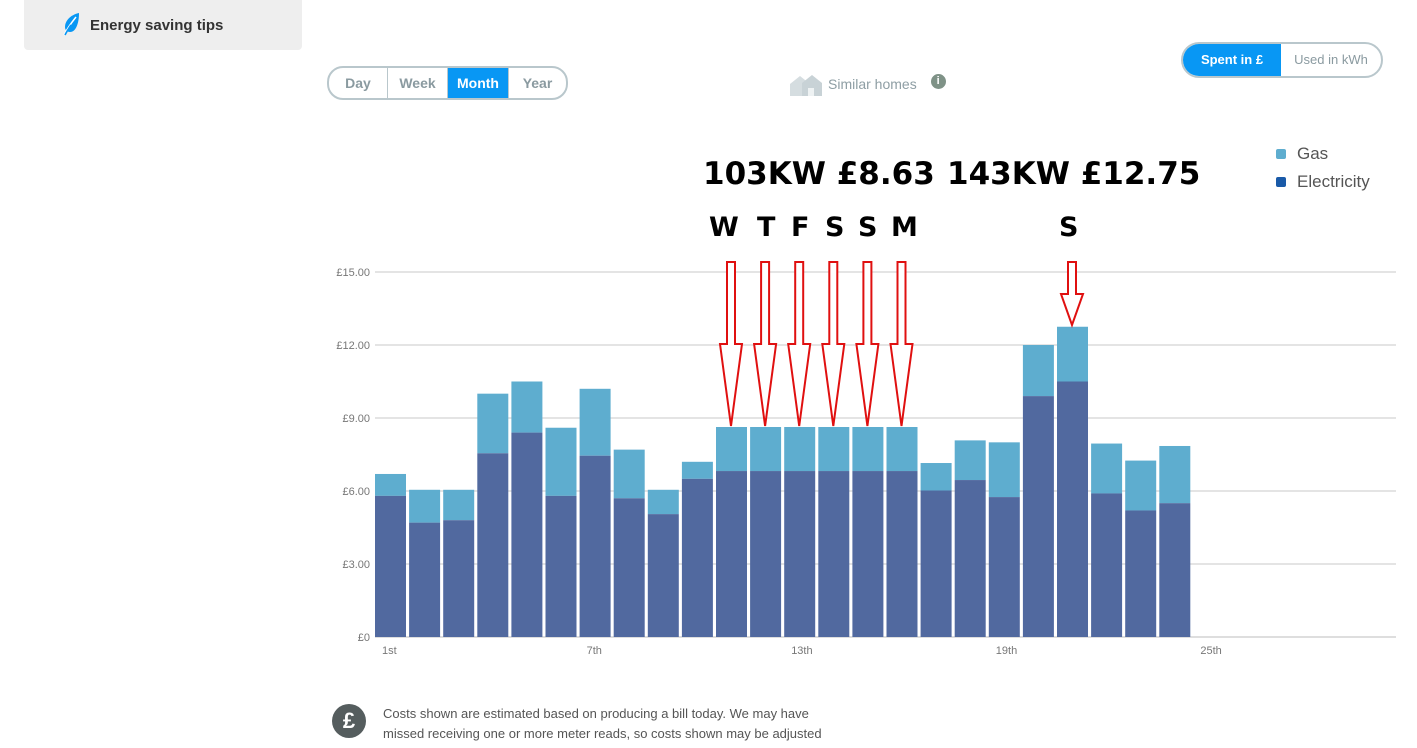 The height and width of the screenshot is (748, 1417). What do you see at coordinates (904, 227) in the screenshot?
I see `annotation-day-m: M` at bounding box center [904, 227].